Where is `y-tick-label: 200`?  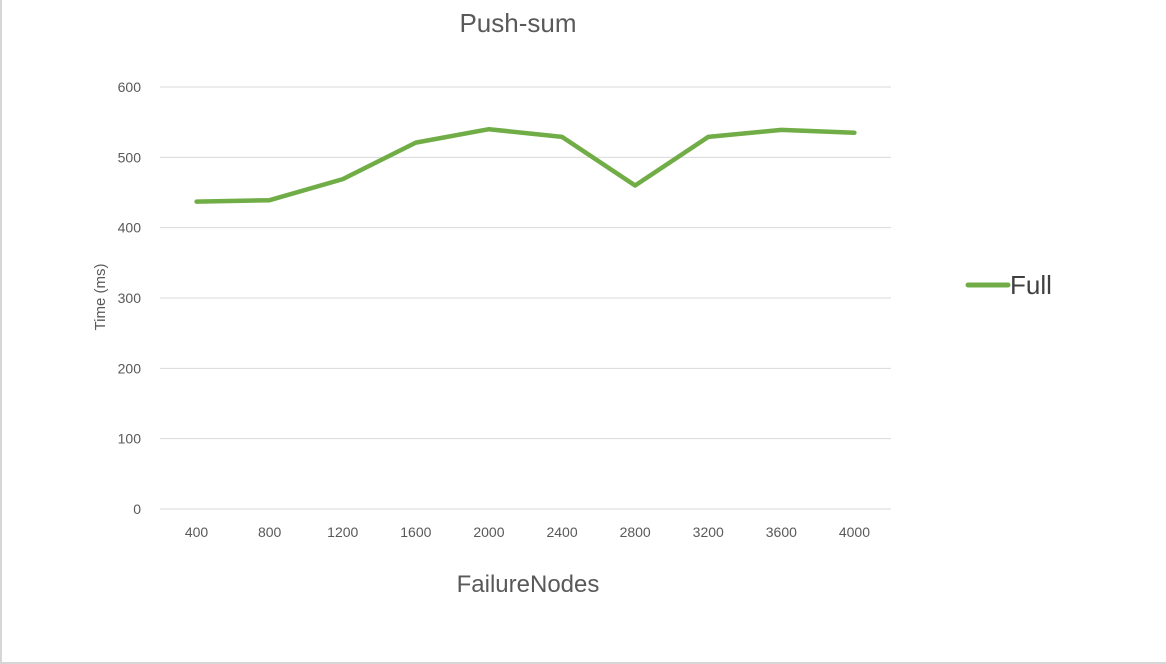 y-tick-label: 200 is located at coordinates (130, 368).